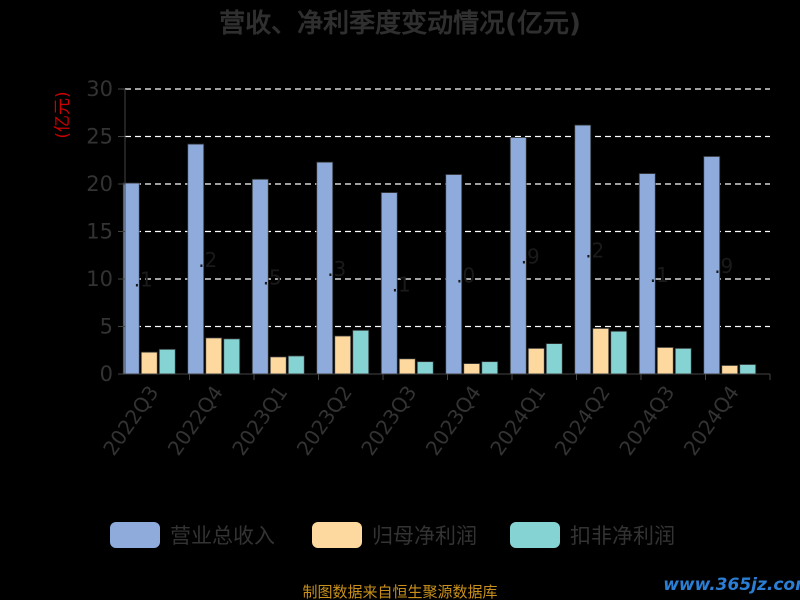 This screenshot has height=600, width=800. Describe the element at coordinates (665, 360) in the screenshot. I see `bar-2-2024Q3` at that location.